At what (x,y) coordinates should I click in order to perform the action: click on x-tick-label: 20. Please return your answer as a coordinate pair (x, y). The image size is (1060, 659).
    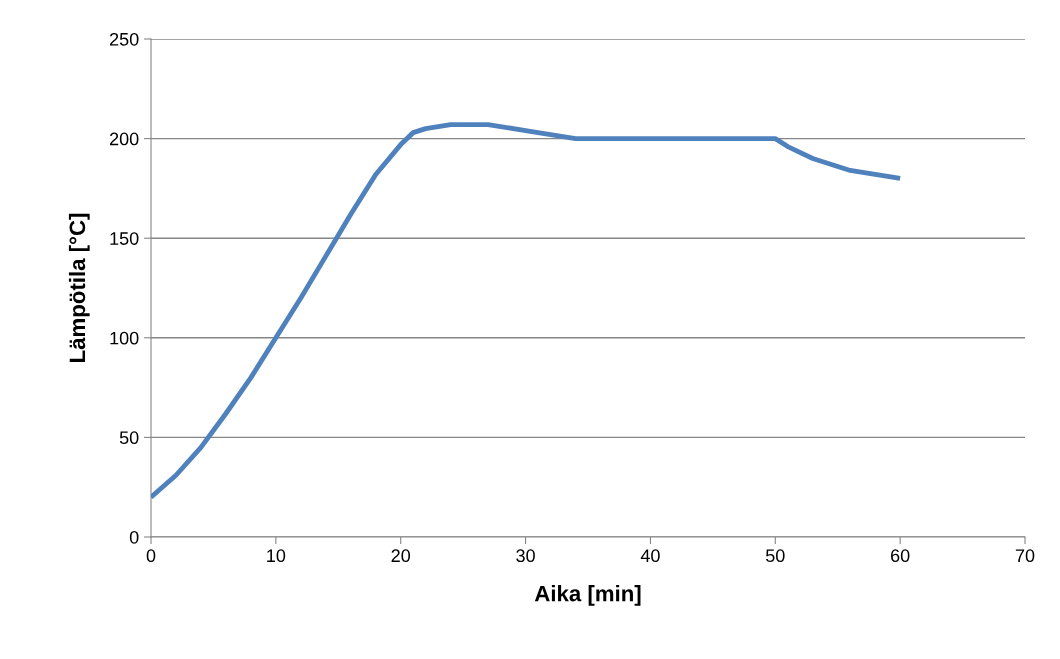
    Looking at the image, I should click on (401, 556).